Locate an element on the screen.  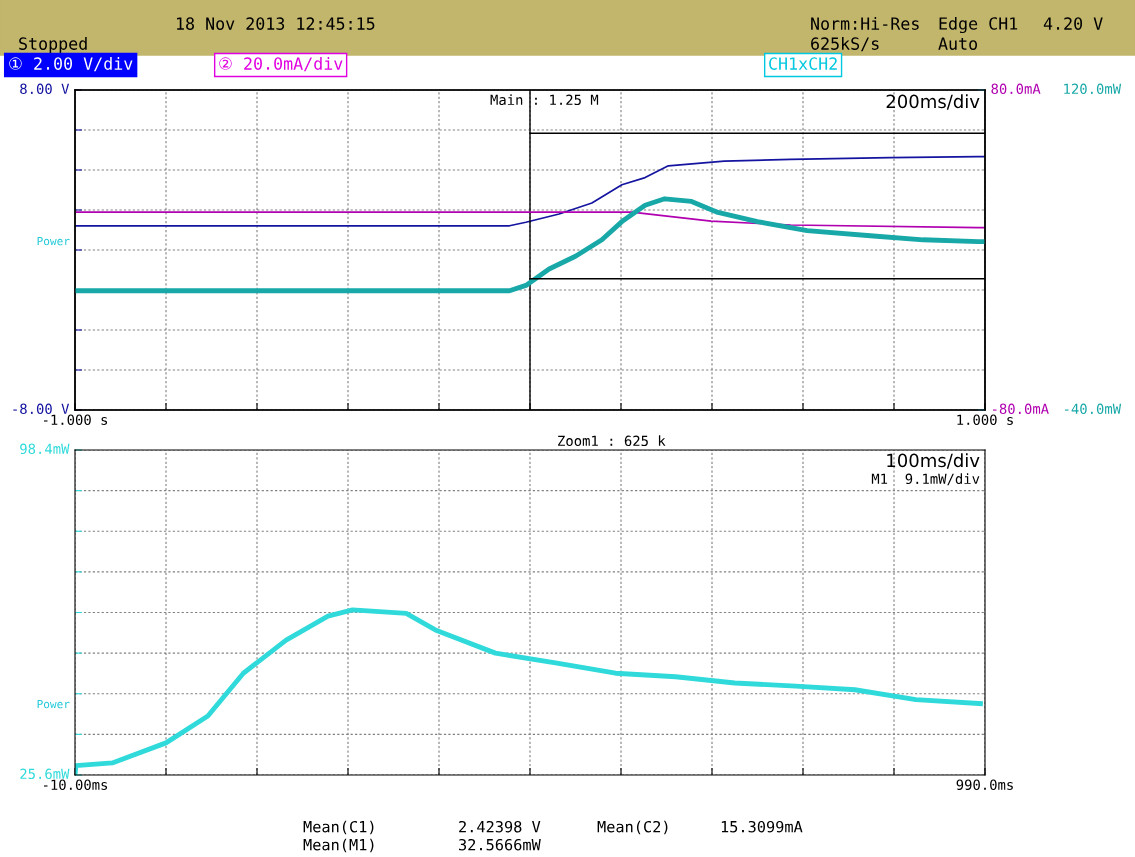
text: 625kS/s is located at coordinates (845, 44).